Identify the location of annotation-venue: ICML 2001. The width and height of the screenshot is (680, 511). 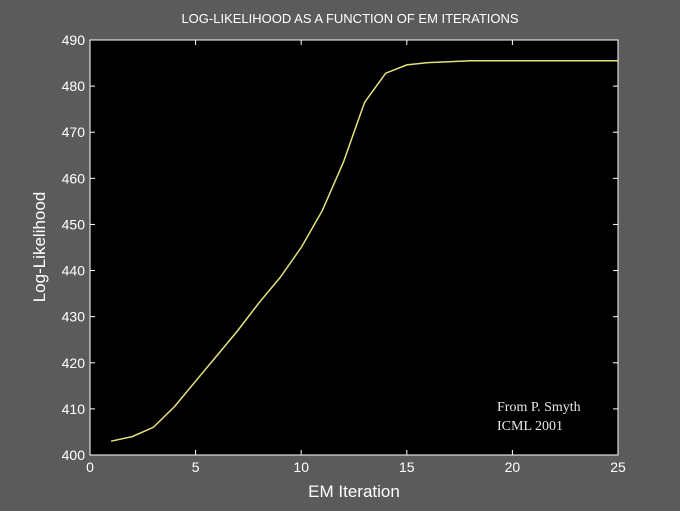
(530, 426).